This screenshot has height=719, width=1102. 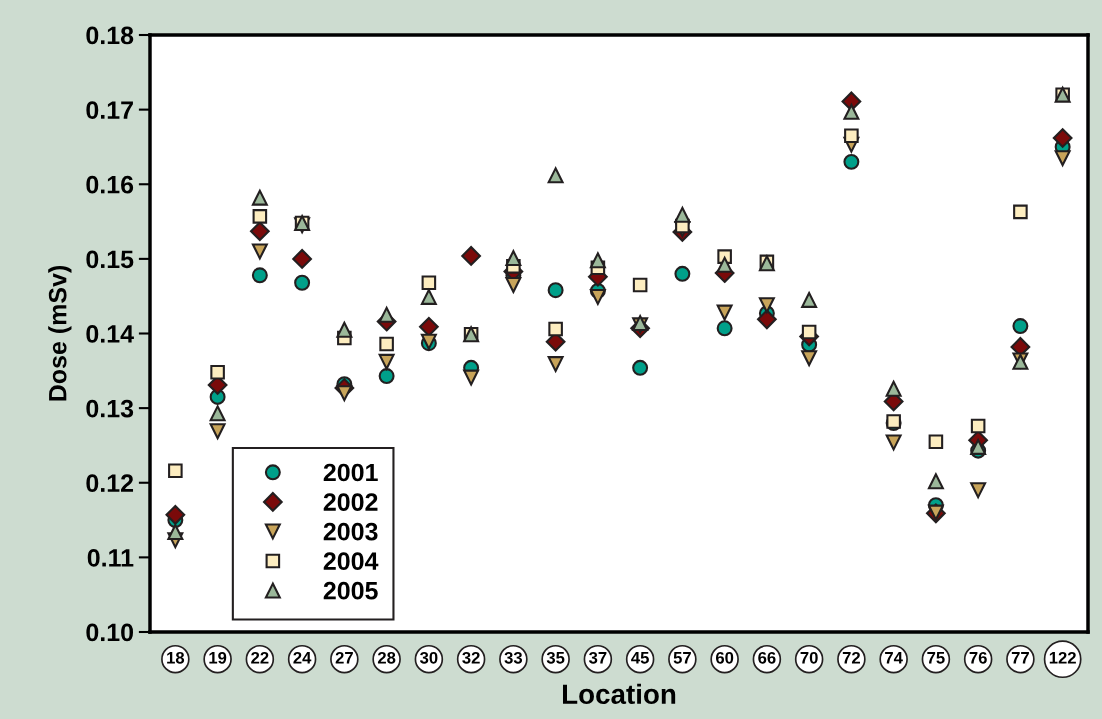 I want to click on x-axis-title: Location, so click(x=619, y=694).